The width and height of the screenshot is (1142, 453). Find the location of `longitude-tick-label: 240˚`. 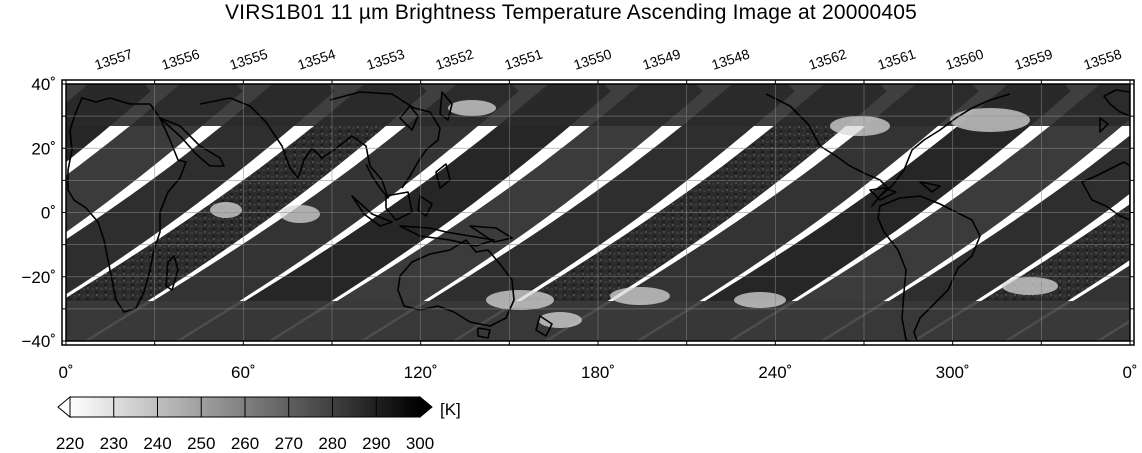

longitude-tick-label: 240˚ is located at coordinates (775, 372).